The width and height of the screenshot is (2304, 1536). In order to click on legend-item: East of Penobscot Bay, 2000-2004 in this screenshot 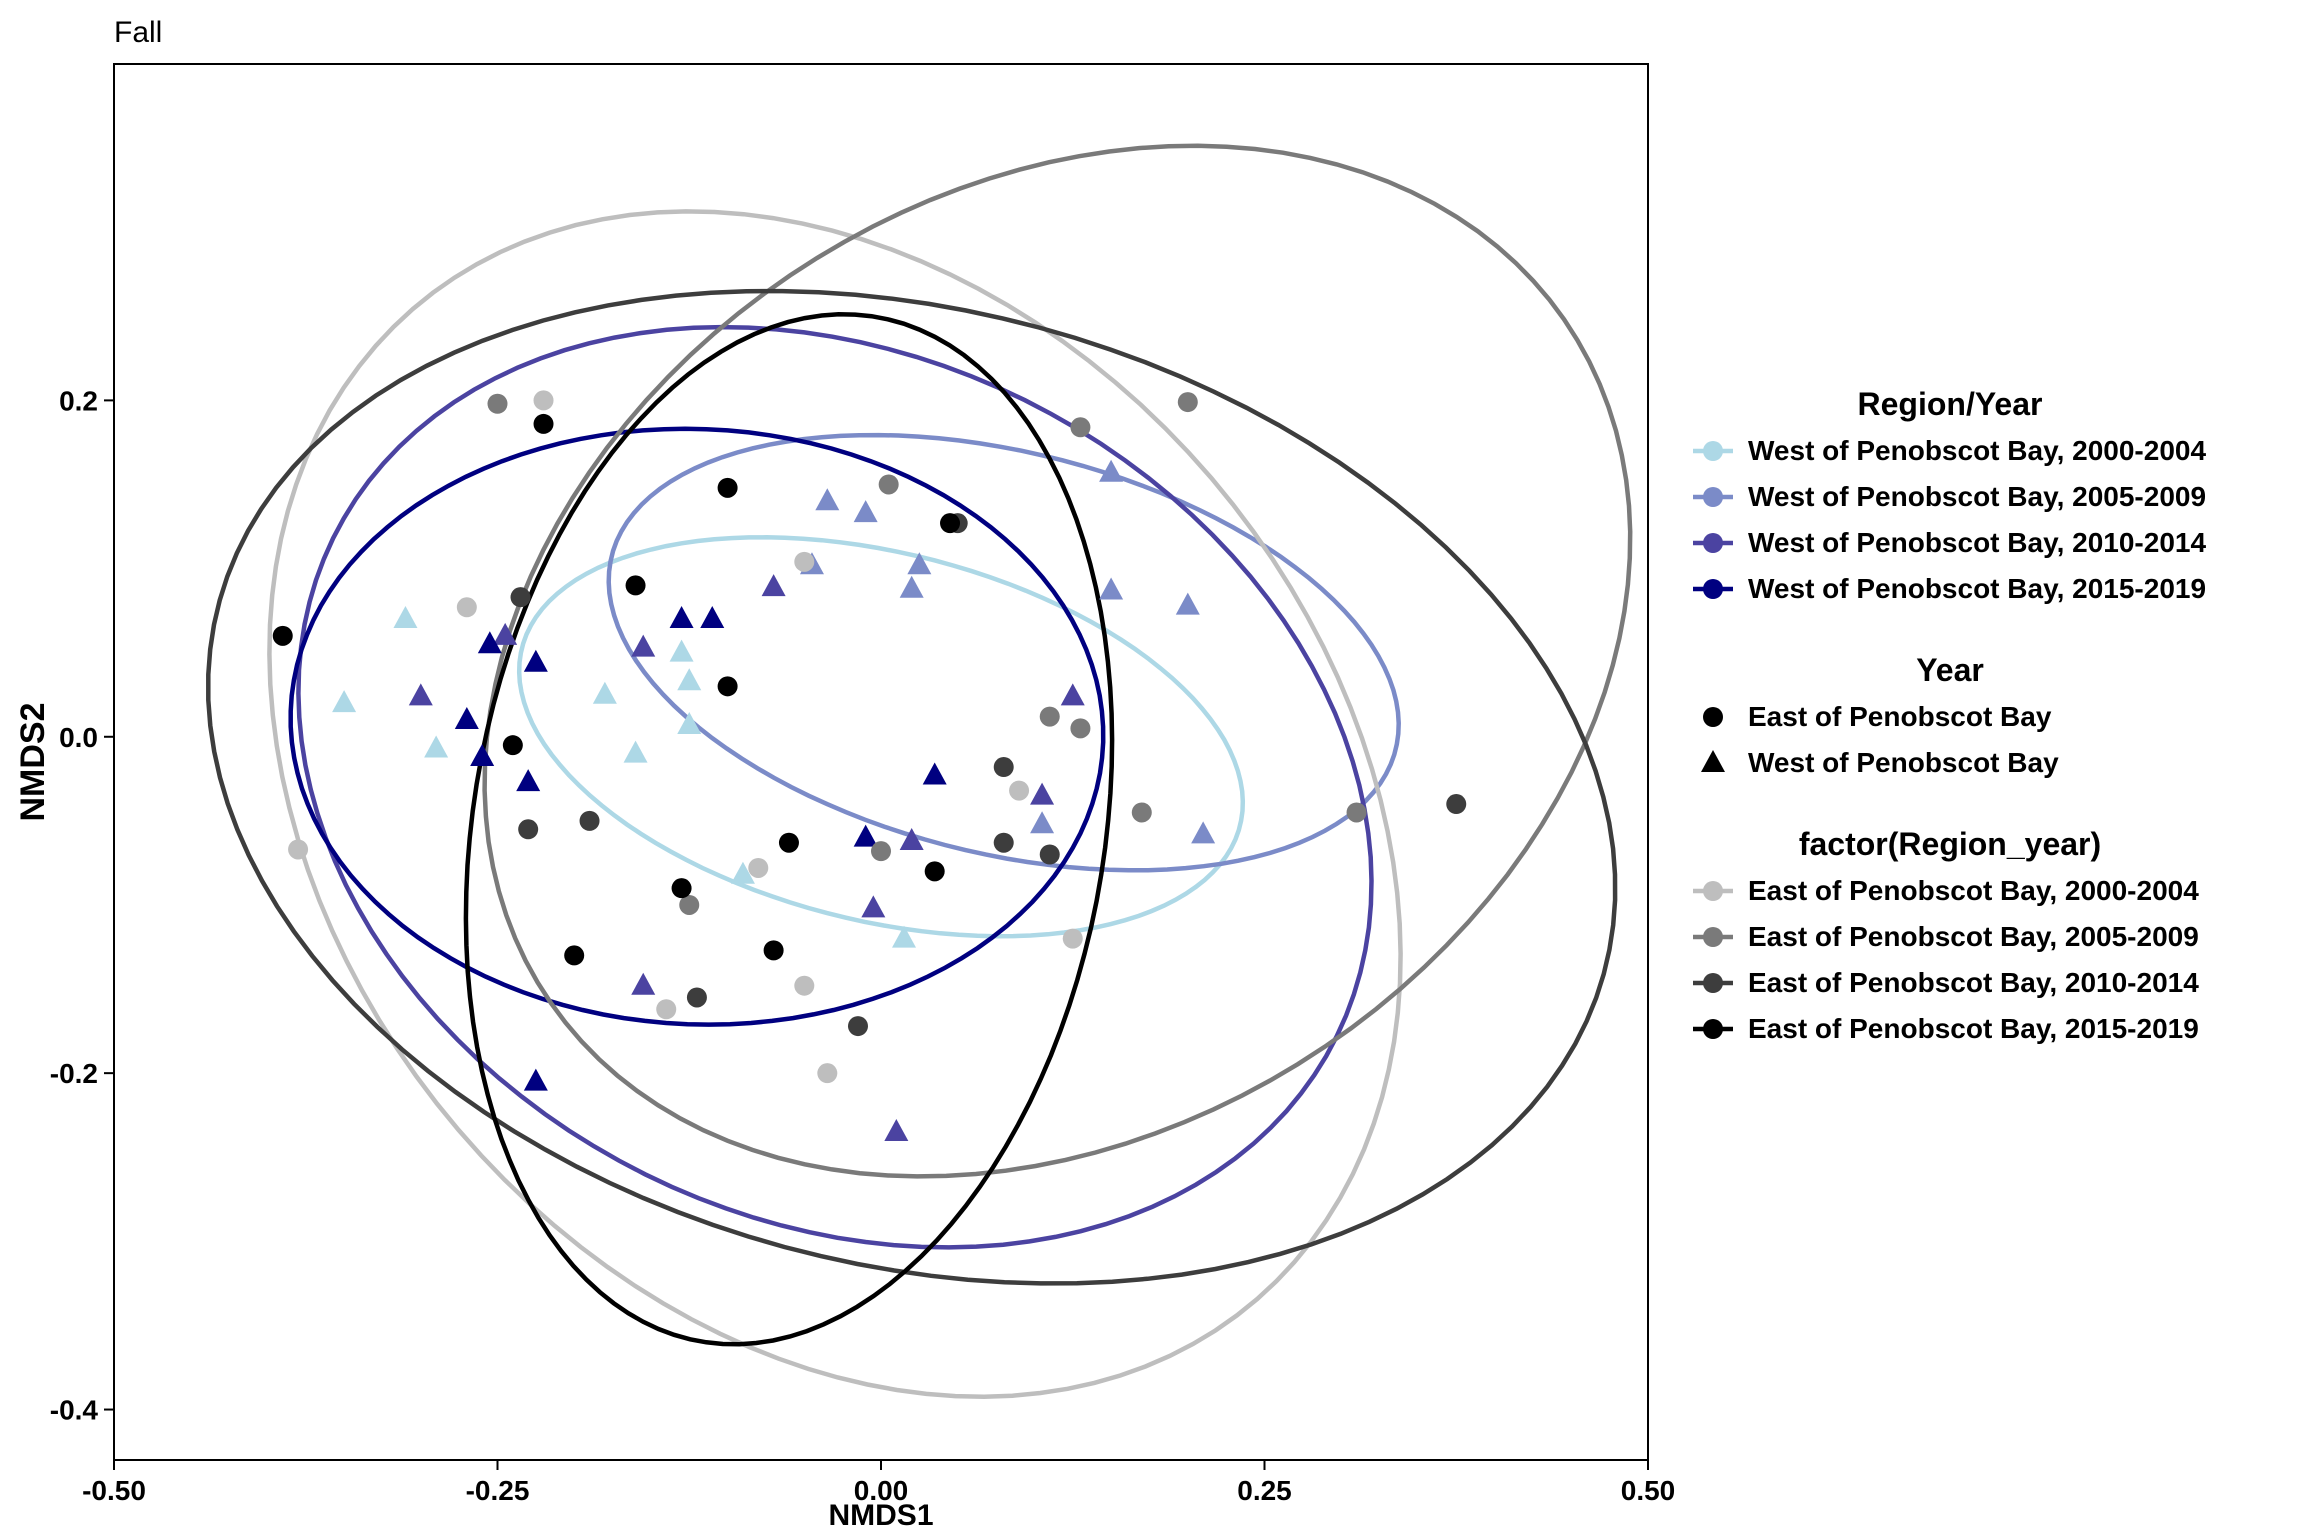, I will do `click(1990, 891)`.